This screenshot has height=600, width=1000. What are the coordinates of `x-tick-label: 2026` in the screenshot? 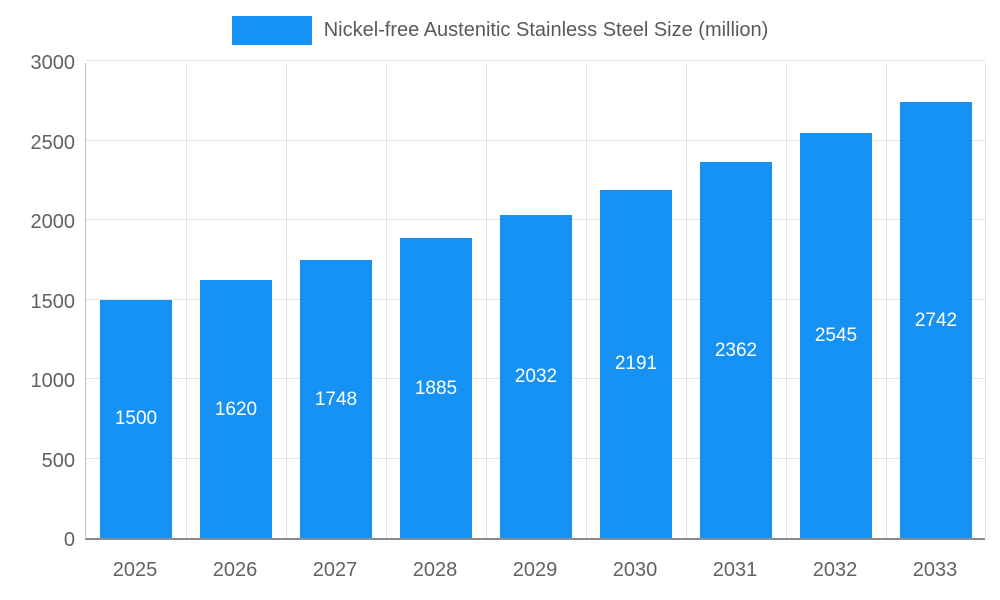 It's located at (235, 570).